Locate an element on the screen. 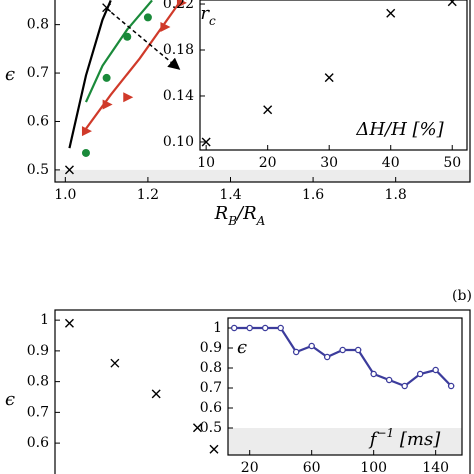 Image resolution: width=474 pixels, height=474 pixels. x-tick-label: 10 is located at coordinates (206, 163).